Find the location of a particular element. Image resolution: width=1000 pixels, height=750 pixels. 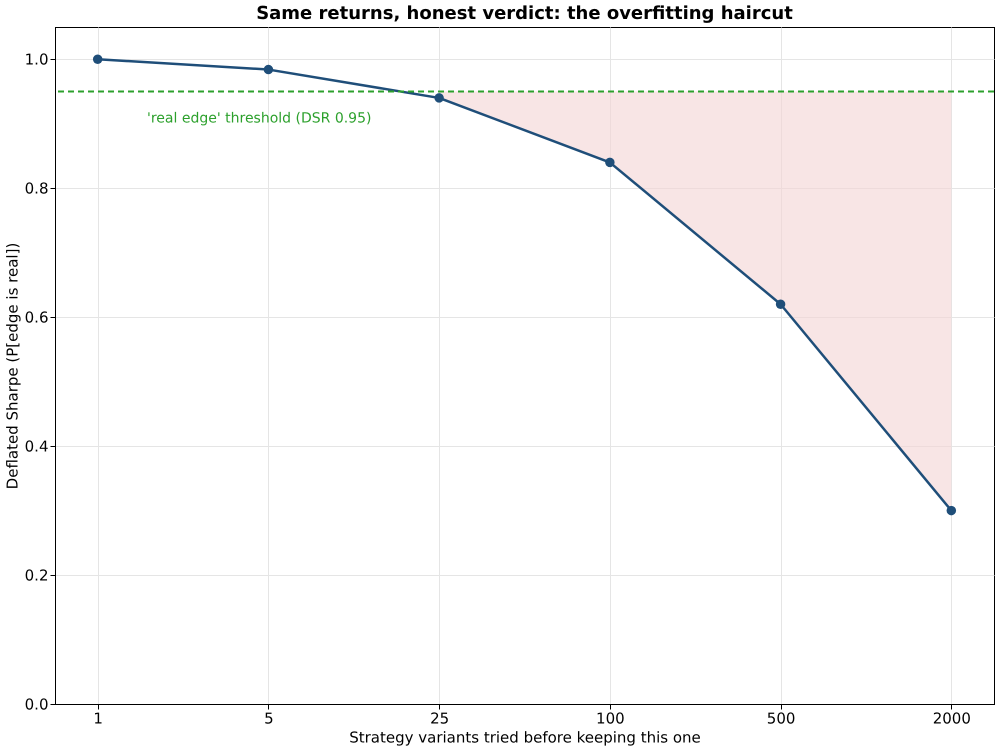

x-tick-label: 5 is located at coordinates (269, 719).